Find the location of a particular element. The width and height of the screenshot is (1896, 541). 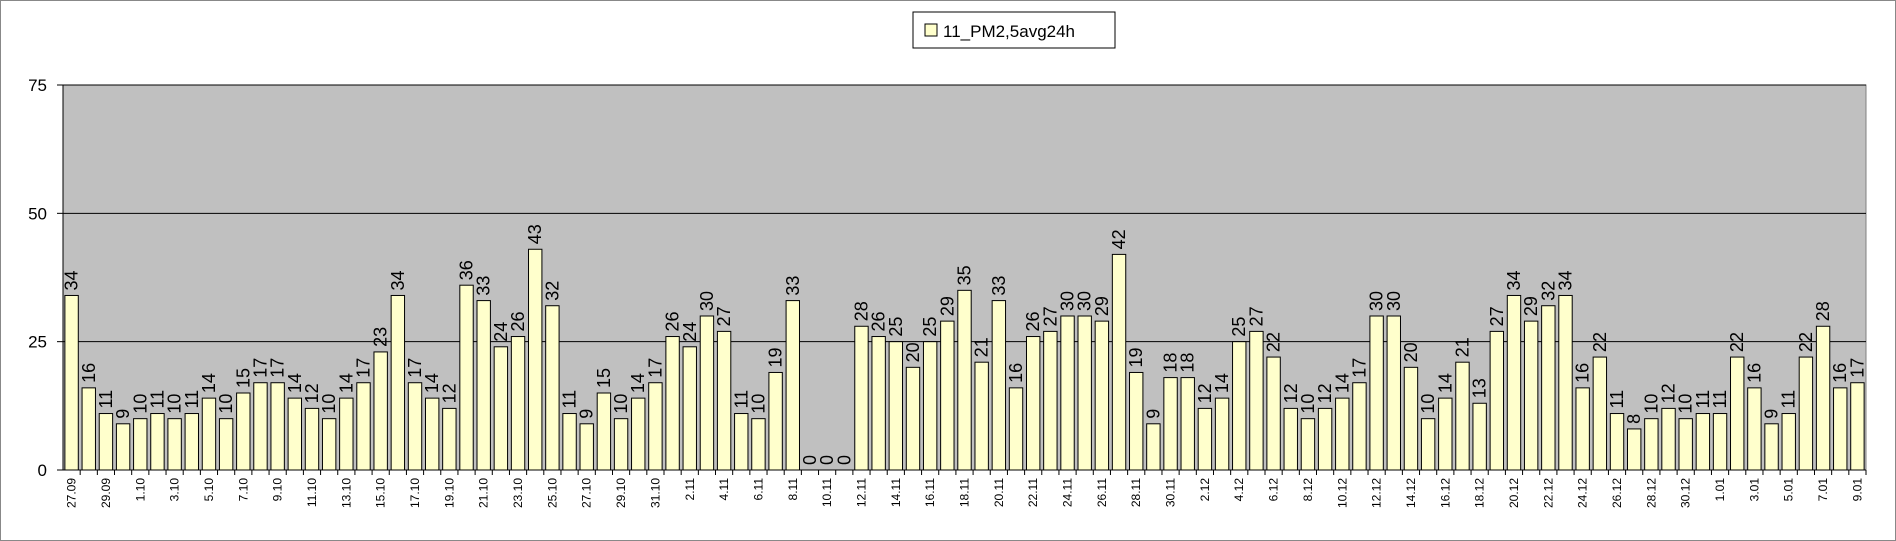

value-label: 22 is located at coordinates (1600, 342).